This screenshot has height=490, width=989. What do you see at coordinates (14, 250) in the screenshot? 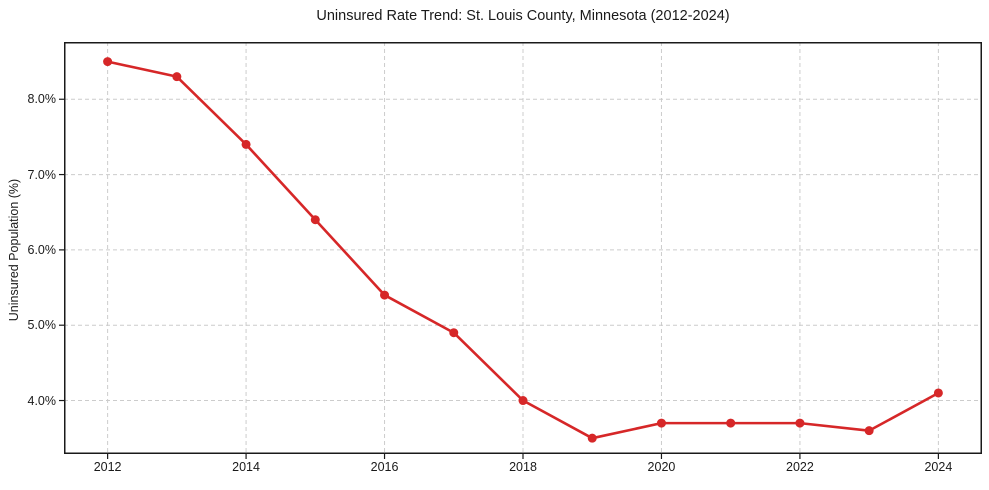
I see `y-axis-label-text: Uninsured Population (%)` at bounding box center [14, 250].